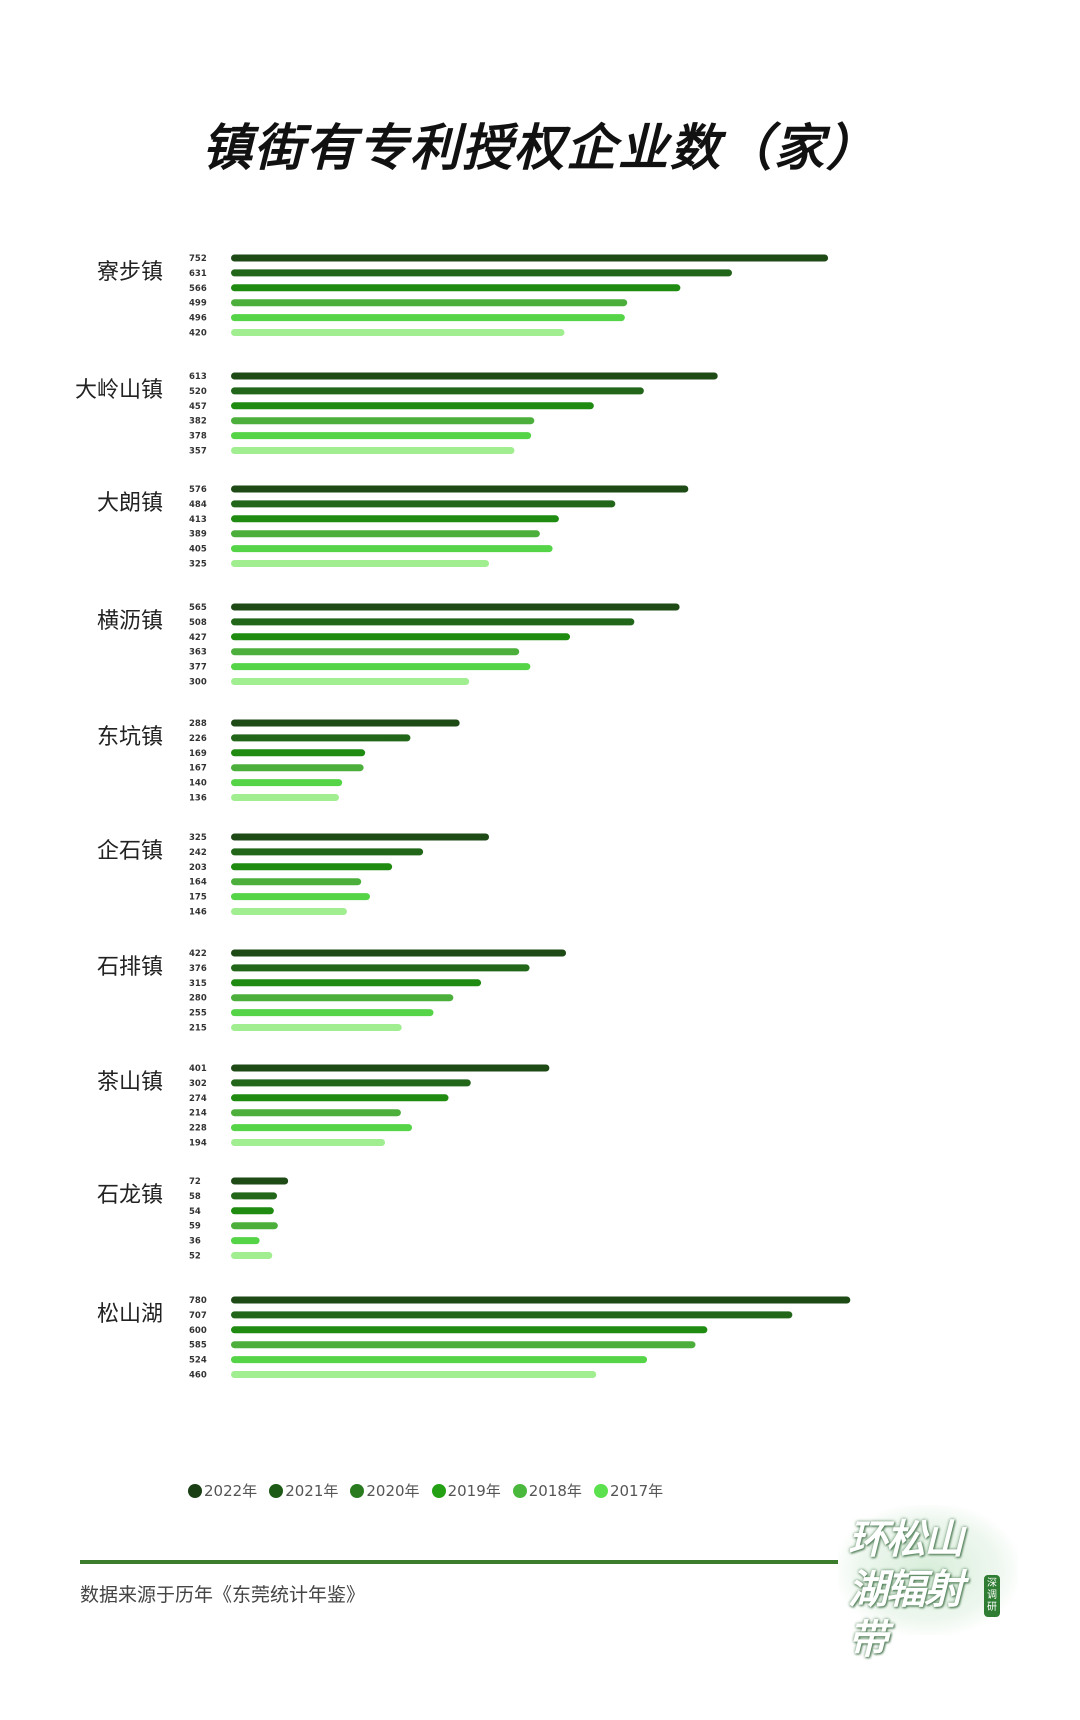  What do you see at coordinates (198, 334) in the screenshot?
I see `value-label: 420` at bounding box center [198, 334].